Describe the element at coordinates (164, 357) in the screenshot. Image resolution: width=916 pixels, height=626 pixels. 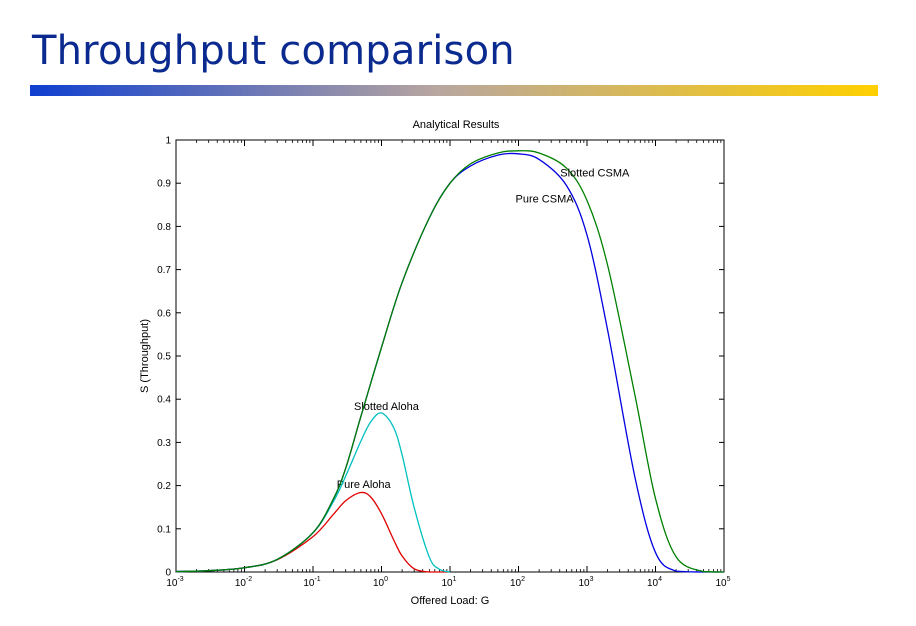
I see `y-tick-label: 0.5` at that location.